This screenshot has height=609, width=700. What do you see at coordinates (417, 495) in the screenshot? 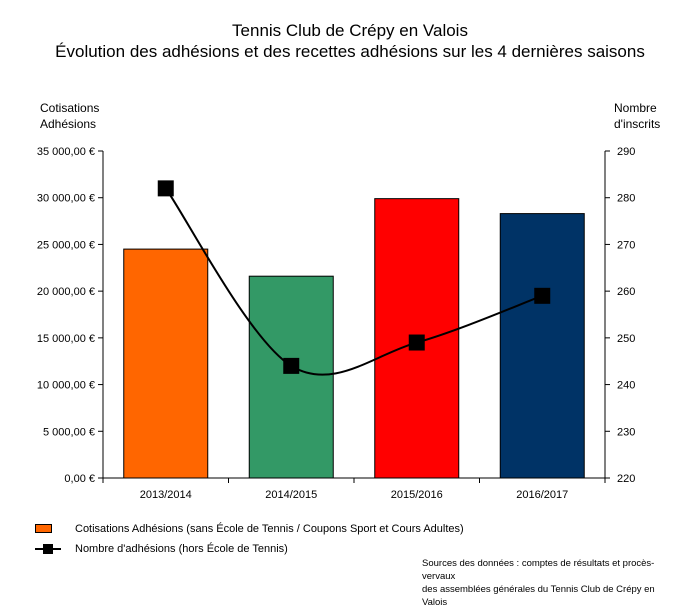
I see `x-tick-label: 2015/2016` at bounding box center [417, 495].